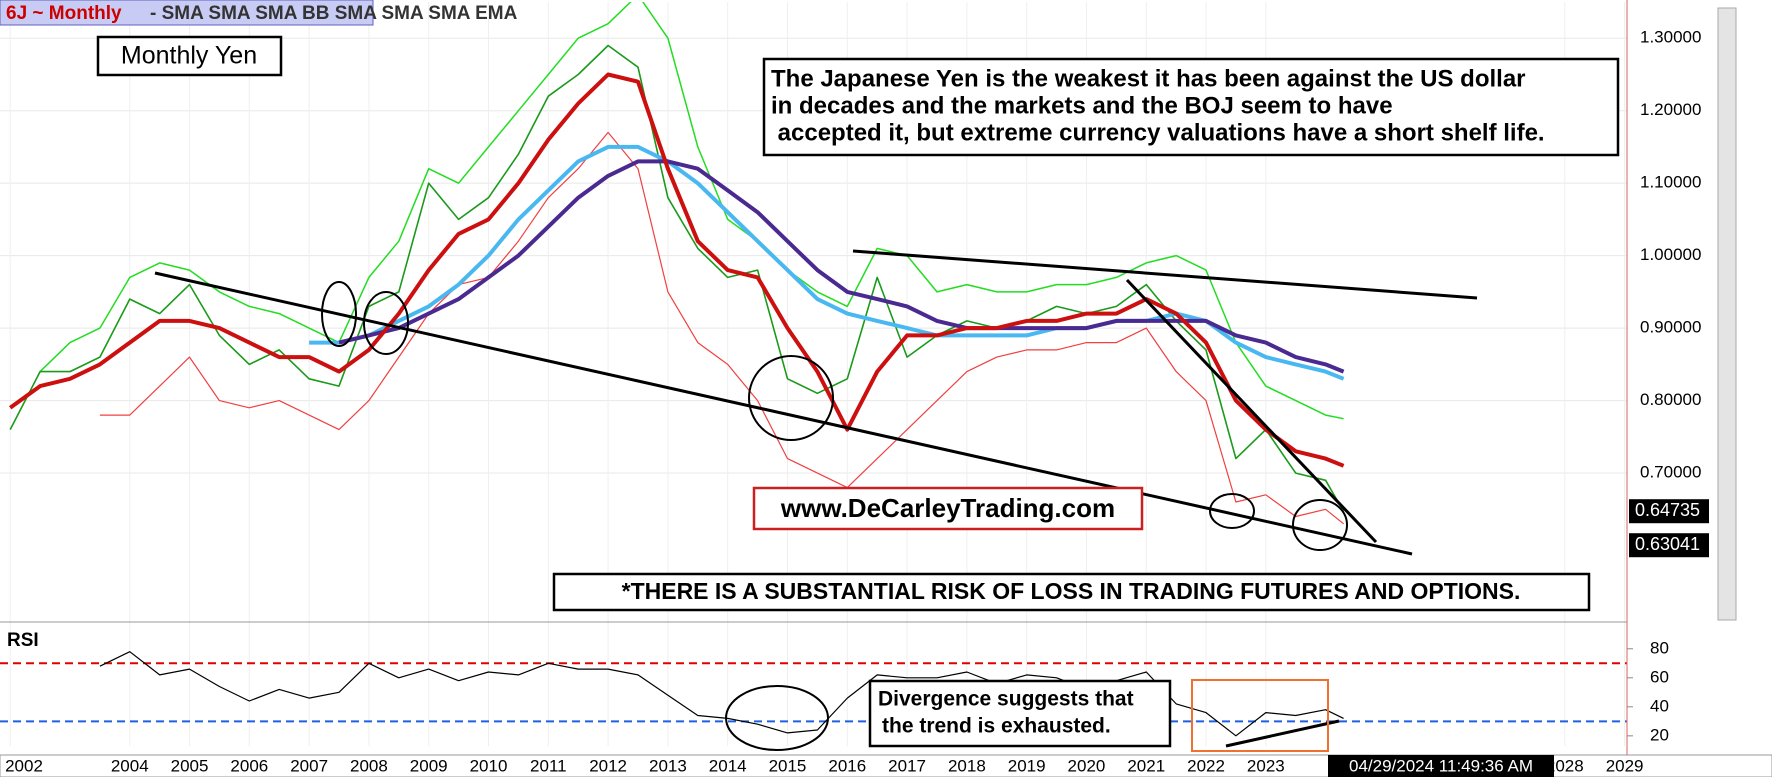 Image resolution: width=1772 pixels, height=777 pixels. I want to click on x-tick-label: 2023, so click(1266, 765).